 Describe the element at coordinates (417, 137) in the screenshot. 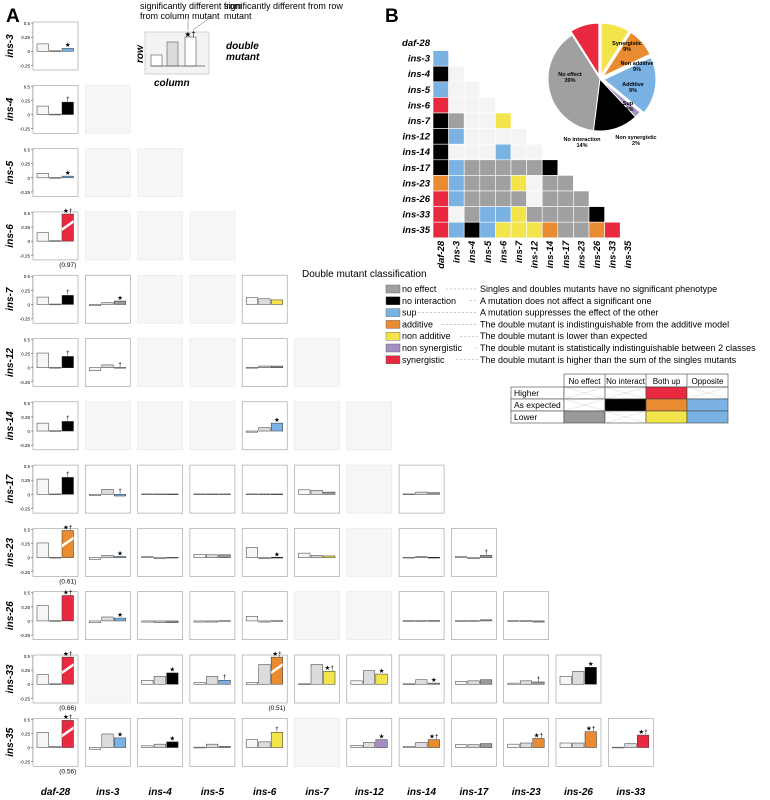

I see `matrix-row-label-ins-12: ins-12` at that location.